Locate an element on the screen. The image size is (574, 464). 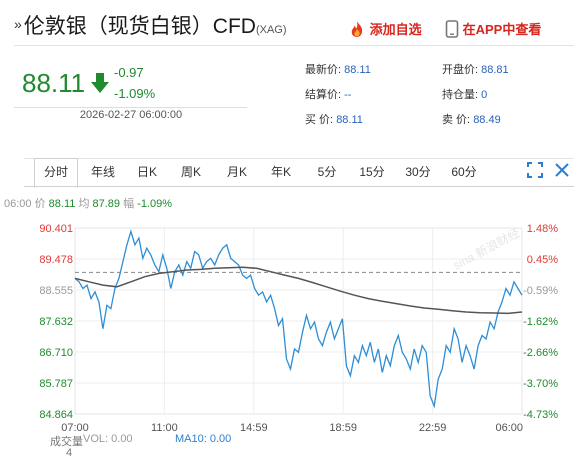
tab-yearly-k: 年K is located at coordinates (280, 172).